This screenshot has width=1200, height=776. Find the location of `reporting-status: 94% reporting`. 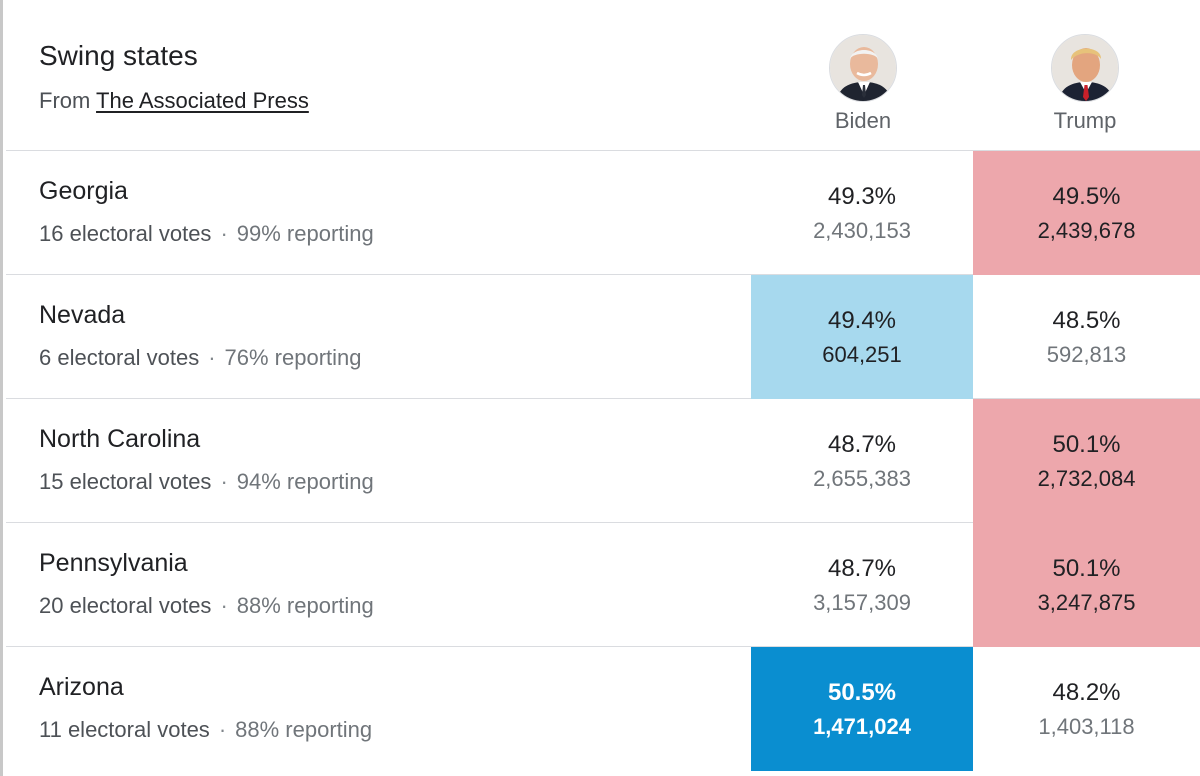

reporting-status: 94% reporting is located at coordinates (305, 481).